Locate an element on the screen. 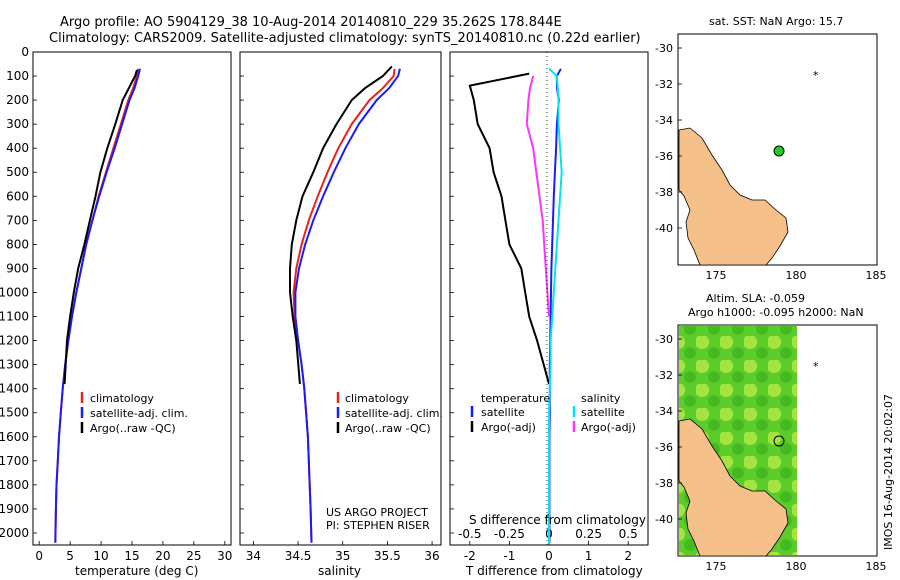  depth-tick-label: 1200 is located at coordinates (14, 341).